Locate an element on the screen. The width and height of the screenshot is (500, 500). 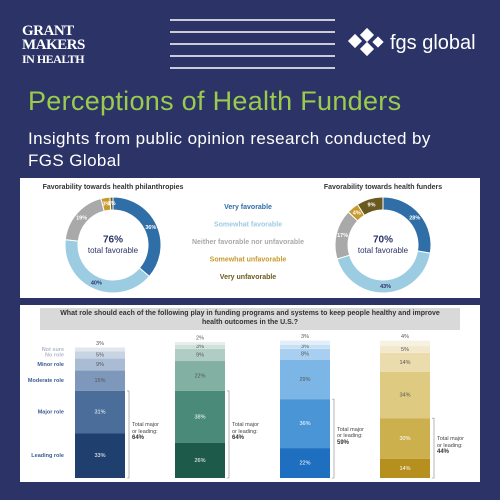
segment-label: 26% is located at coordinates (199, 461).